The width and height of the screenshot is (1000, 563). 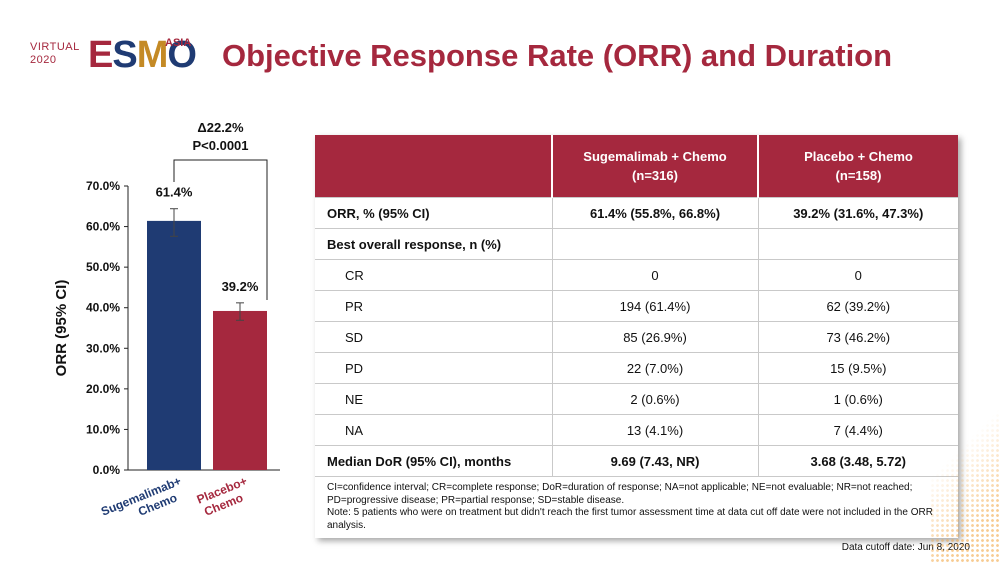 What do you see at coordinates (103, 186) in the screenshot?
I see `y-tick-label: 70.0%` at bounding box center [103, 186].